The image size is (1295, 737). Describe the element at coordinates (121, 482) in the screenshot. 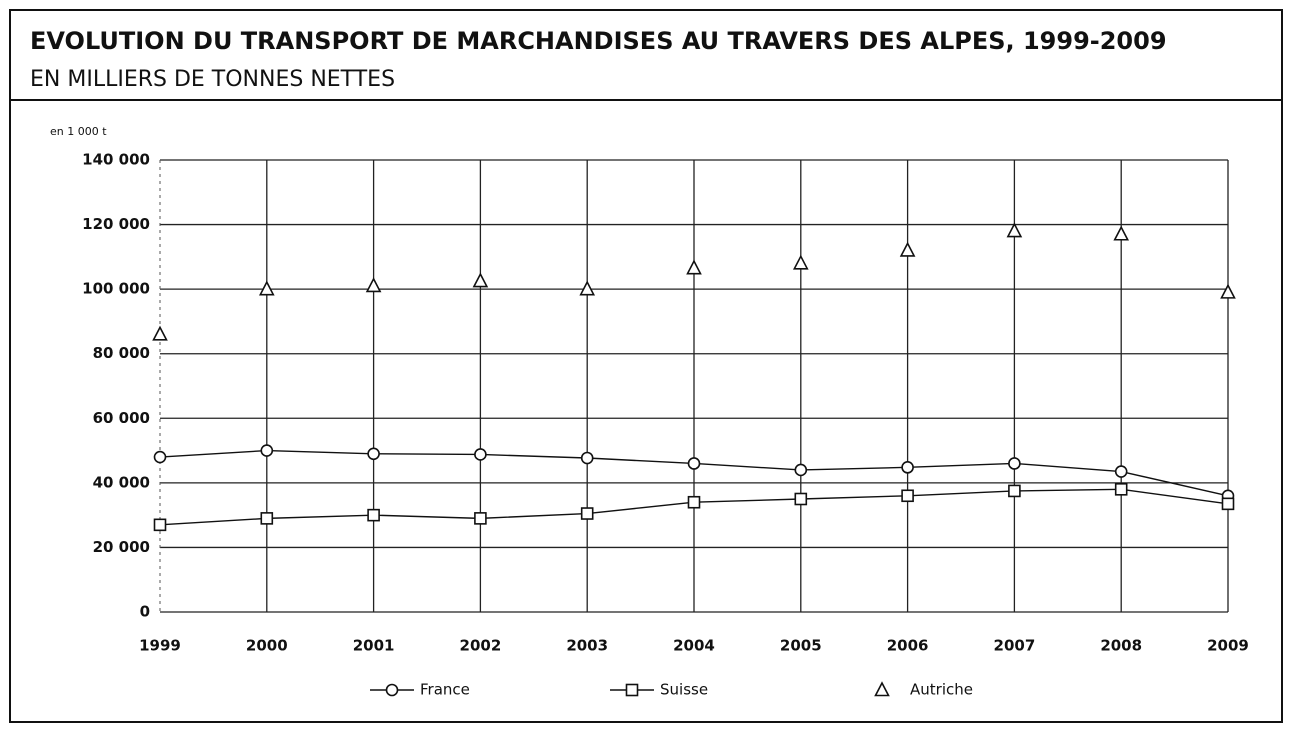

I see `y-tick-label: 40 000` at that location.